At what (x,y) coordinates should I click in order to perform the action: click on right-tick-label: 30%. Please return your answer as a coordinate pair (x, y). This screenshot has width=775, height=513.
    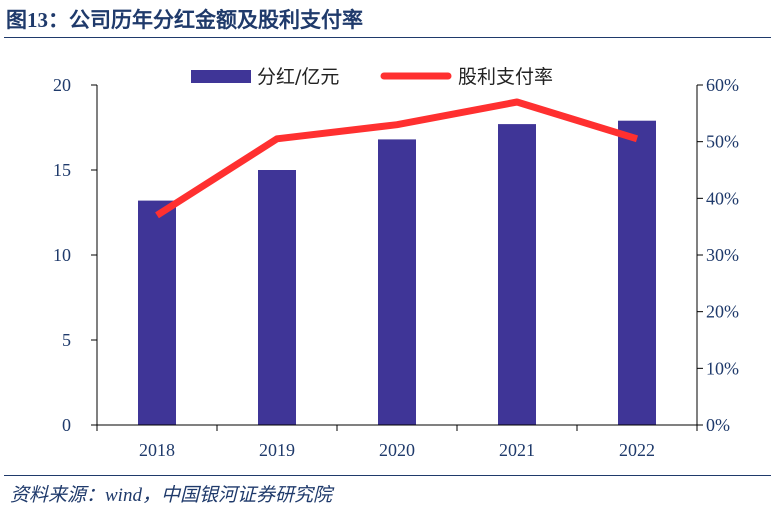
    Looking at the image, I should click on (722, 255).